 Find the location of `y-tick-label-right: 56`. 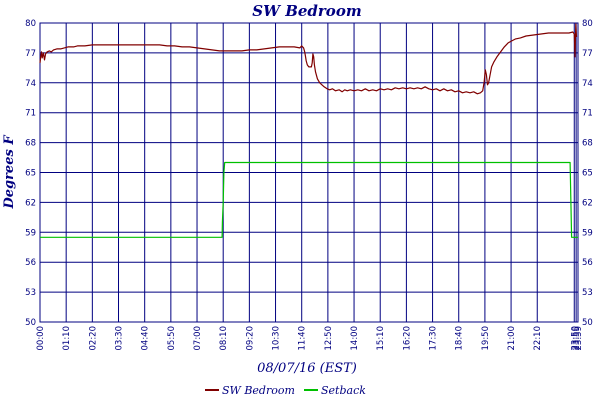

y-tick-label-right: 56 is located at coordinates (587, 263).